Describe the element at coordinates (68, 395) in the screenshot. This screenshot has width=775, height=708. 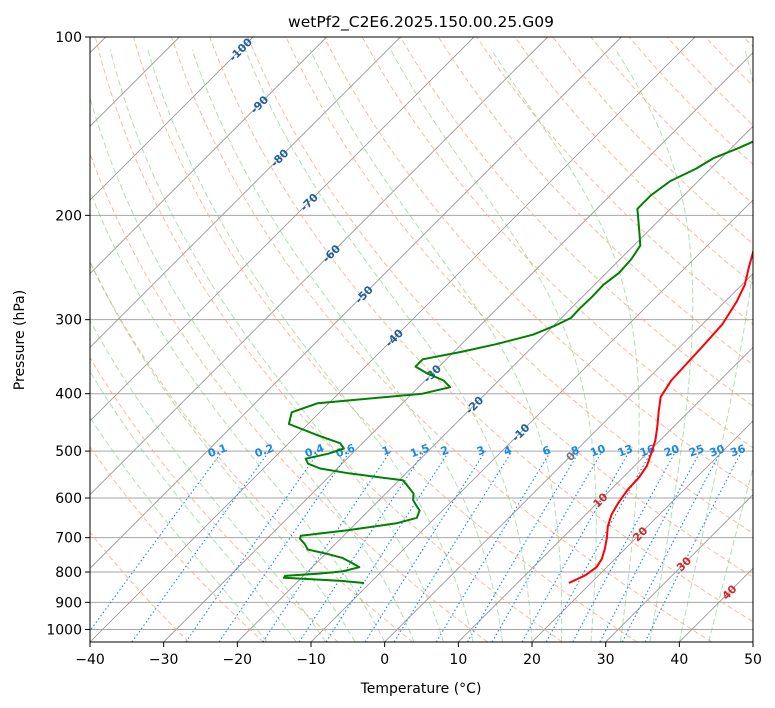
I see `y-tick-label: 400` at that location.